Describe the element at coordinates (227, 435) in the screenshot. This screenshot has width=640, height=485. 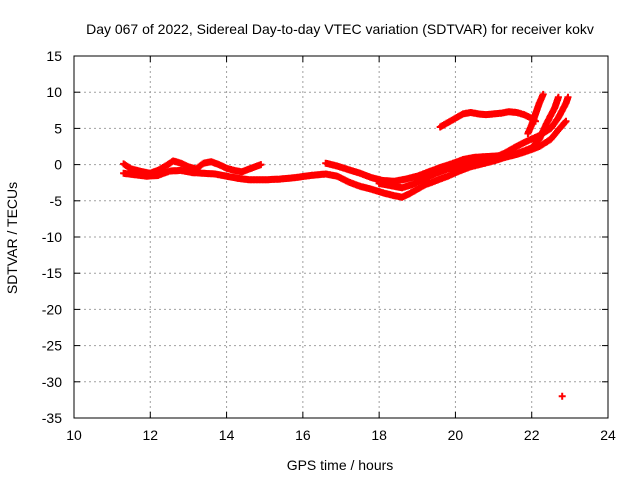
I see `x-tick-label: 14` at that location.